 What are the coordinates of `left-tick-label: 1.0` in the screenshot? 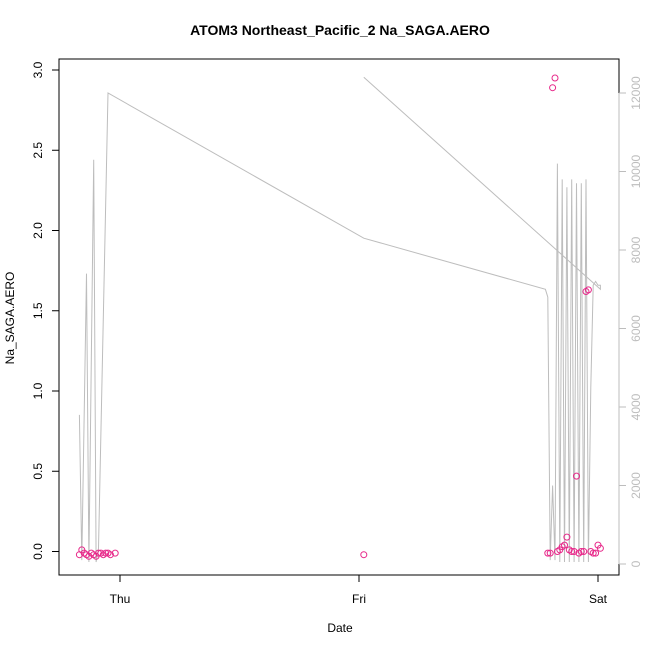 It's located at (38, 390).